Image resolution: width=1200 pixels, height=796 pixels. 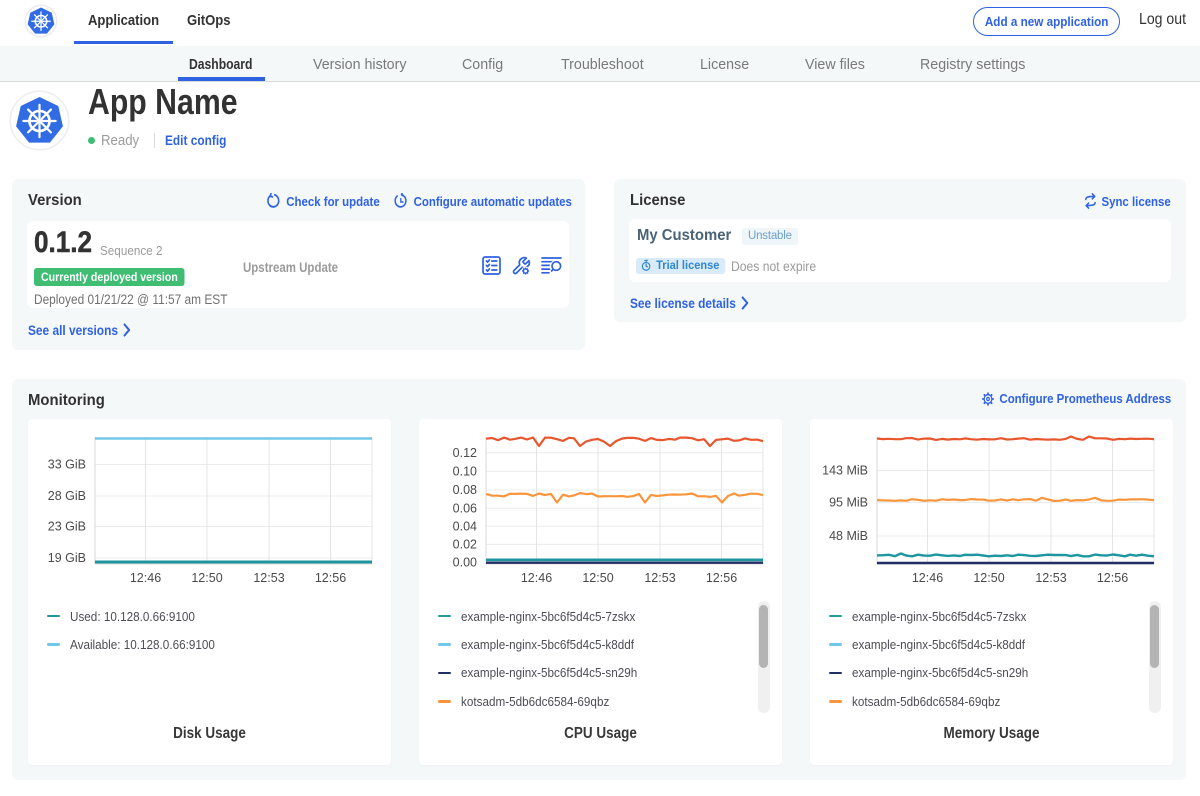 What do you see at coordinates (464, 527) in the screenshot?
I see `svg-text: 0.04` at bounding box center [464, 527].